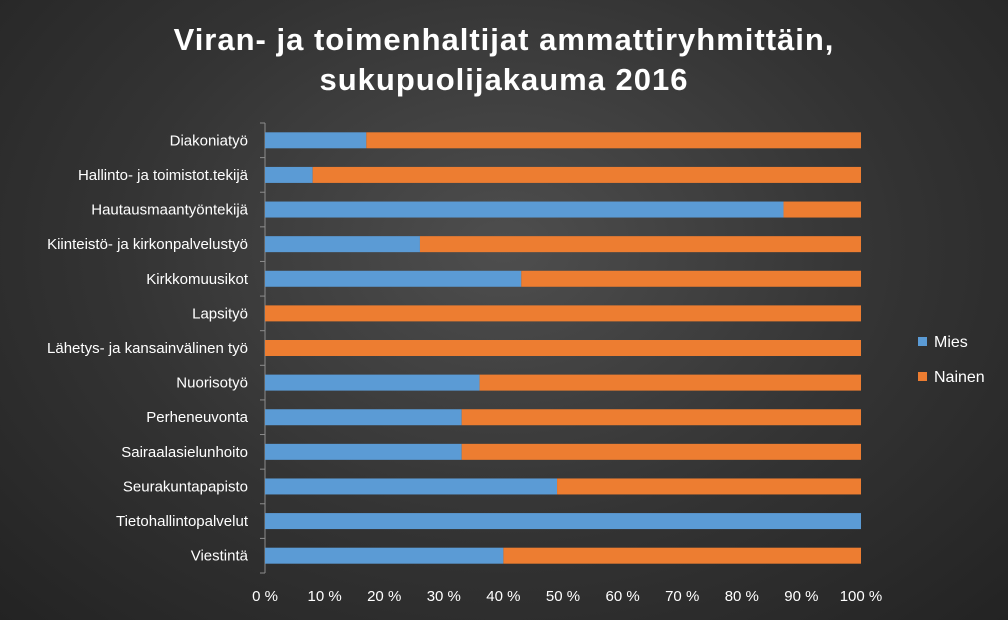 The width and height of the screenshot is (1008, 620). What do you see at coordinates (922, 341) in the screenshot?
I see `legend-swatch-mies` at bounding box center [922, 341].